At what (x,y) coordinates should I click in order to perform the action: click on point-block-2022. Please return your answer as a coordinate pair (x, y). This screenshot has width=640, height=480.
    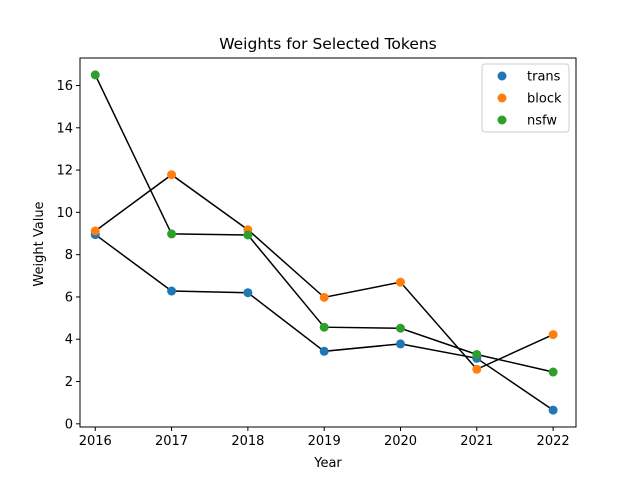
    Looking at the image, I should click on (553, 335).